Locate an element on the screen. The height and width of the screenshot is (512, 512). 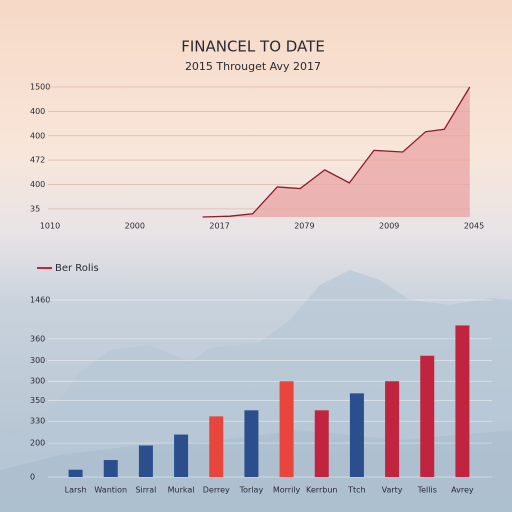
y-tick-label: 1460 is located at coordinates (40, 300).